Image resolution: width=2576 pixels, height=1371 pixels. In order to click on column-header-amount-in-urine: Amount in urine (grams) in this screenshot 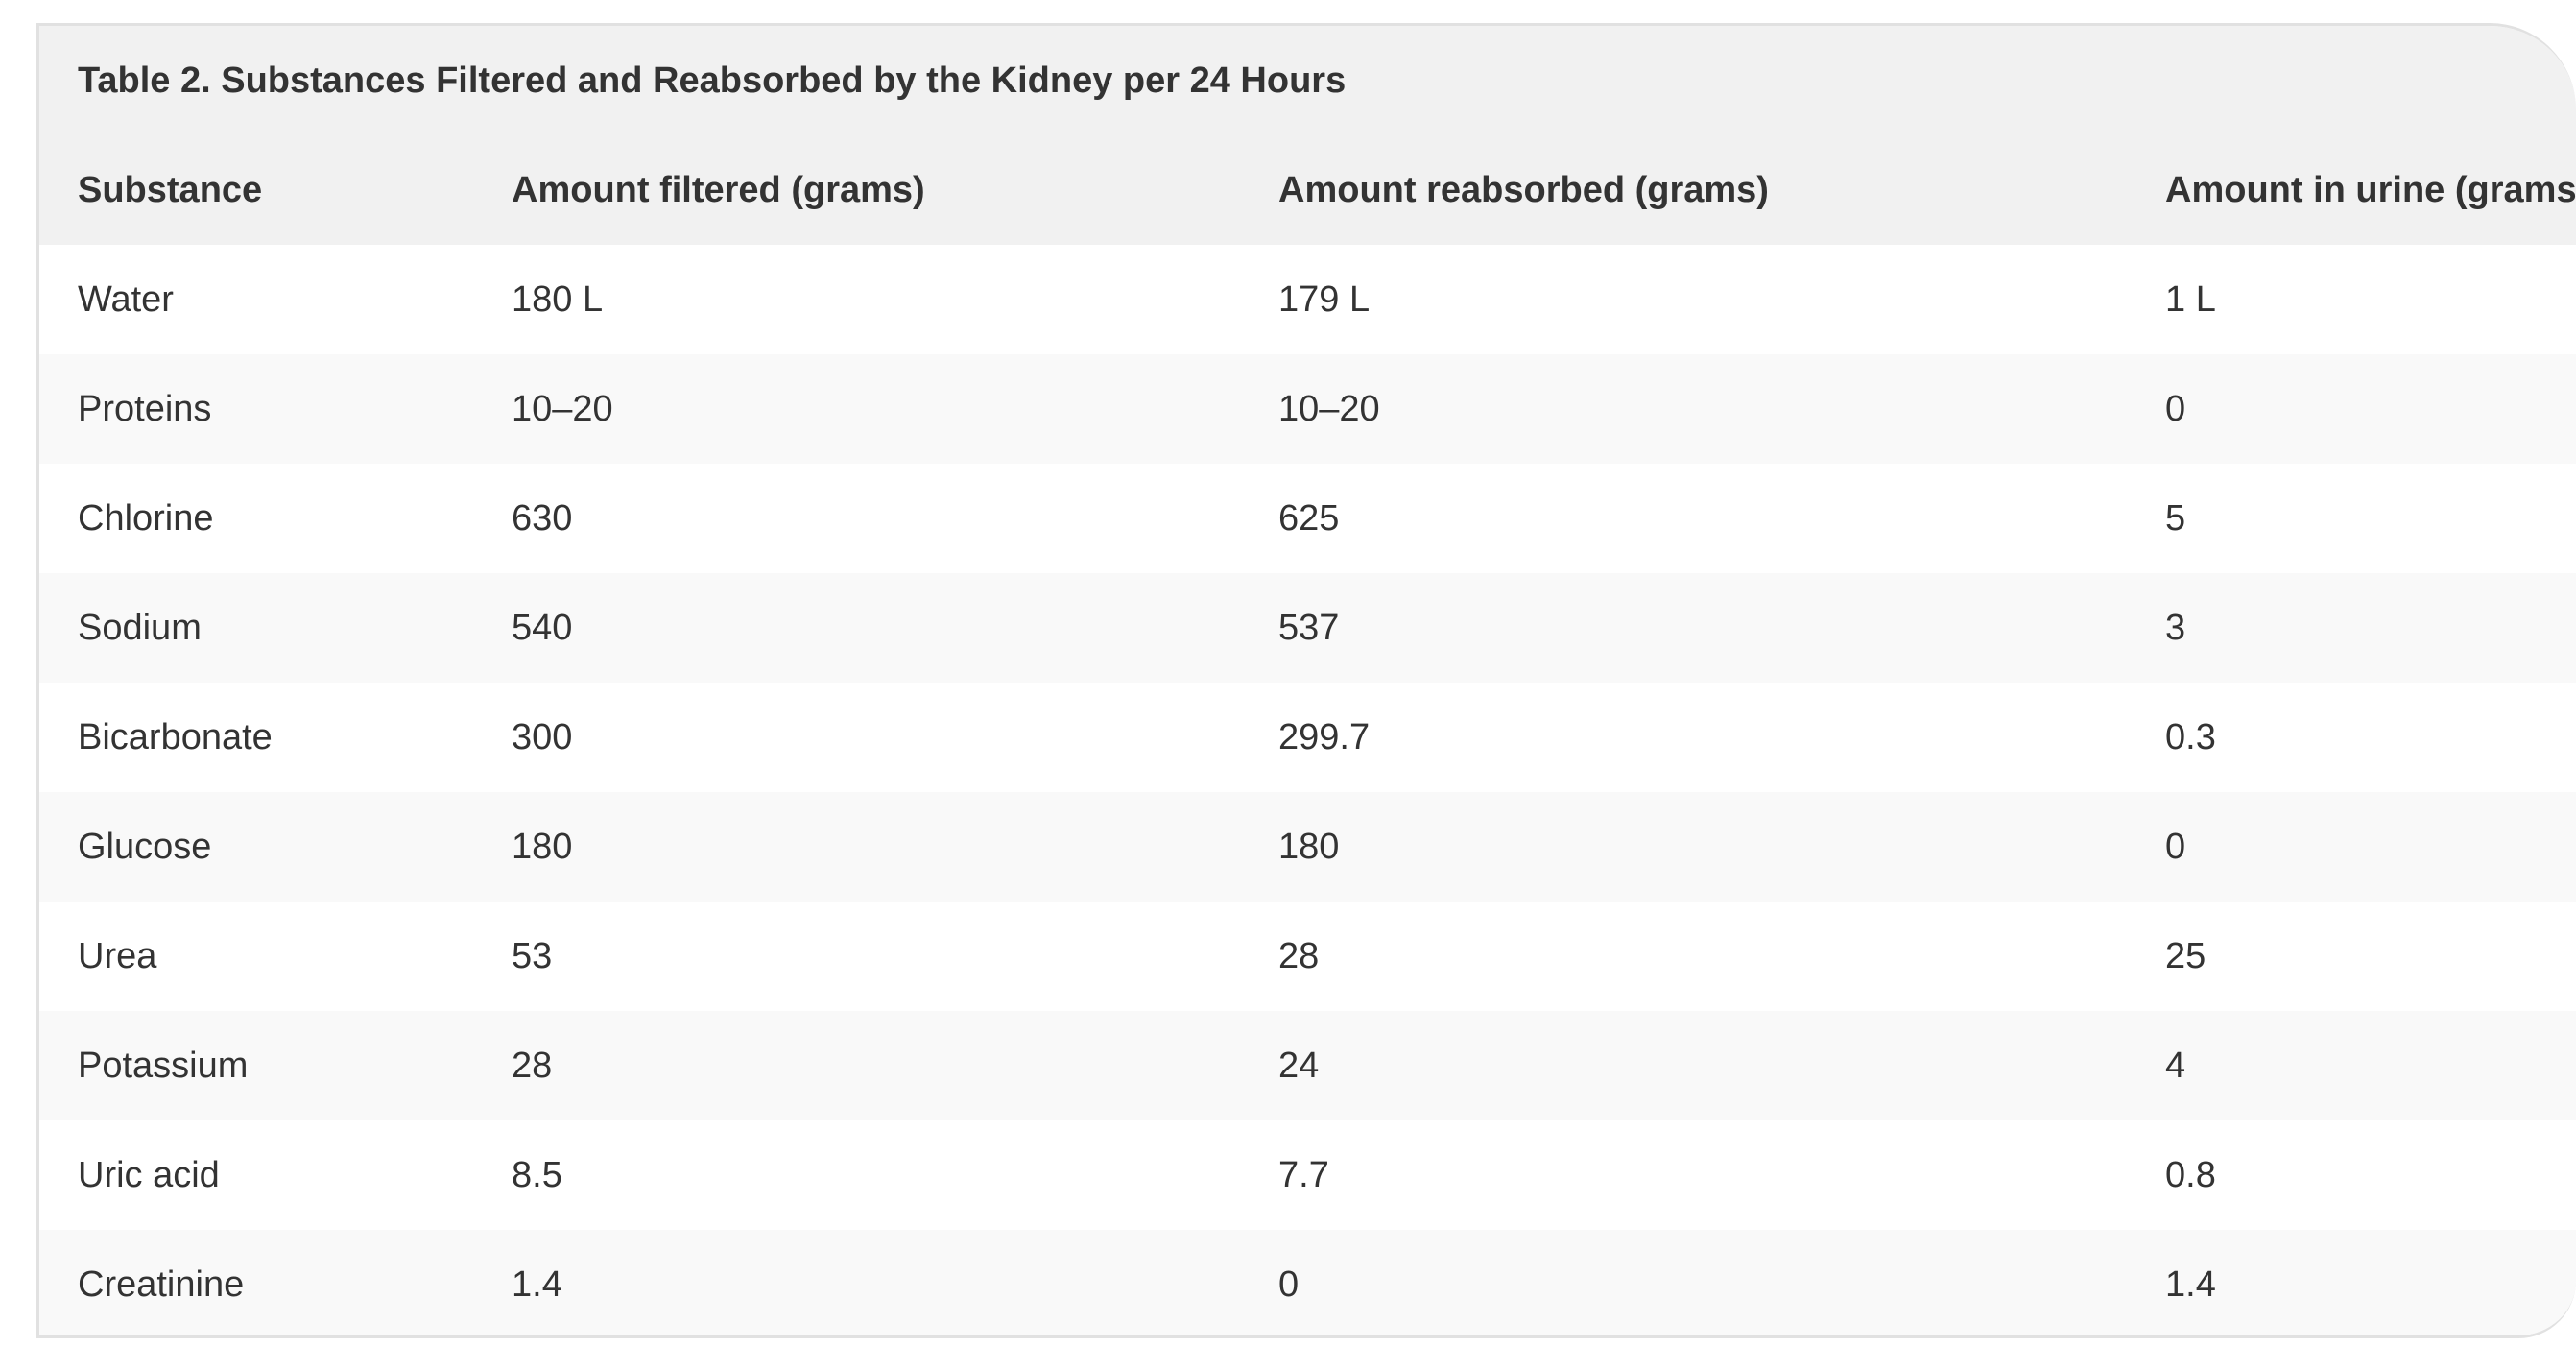, I will do `click(2370, 190)`.